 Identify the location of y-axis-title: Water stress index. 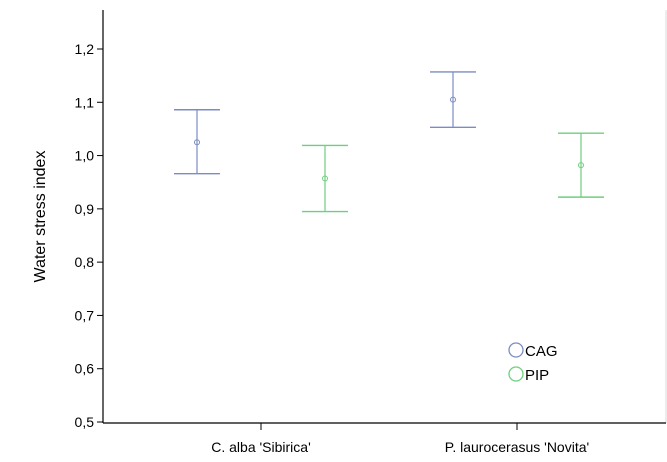
(40, 217).